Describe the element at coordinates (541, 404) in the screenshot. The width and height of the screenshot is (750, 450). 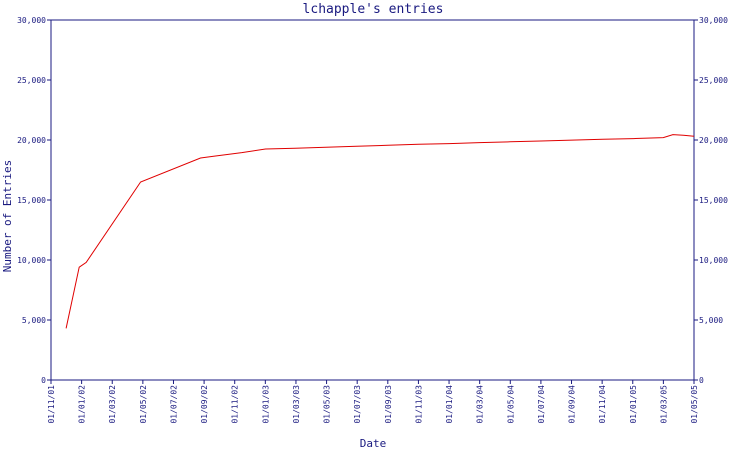
I see `x-tick-label: 01/07/04` at that location.